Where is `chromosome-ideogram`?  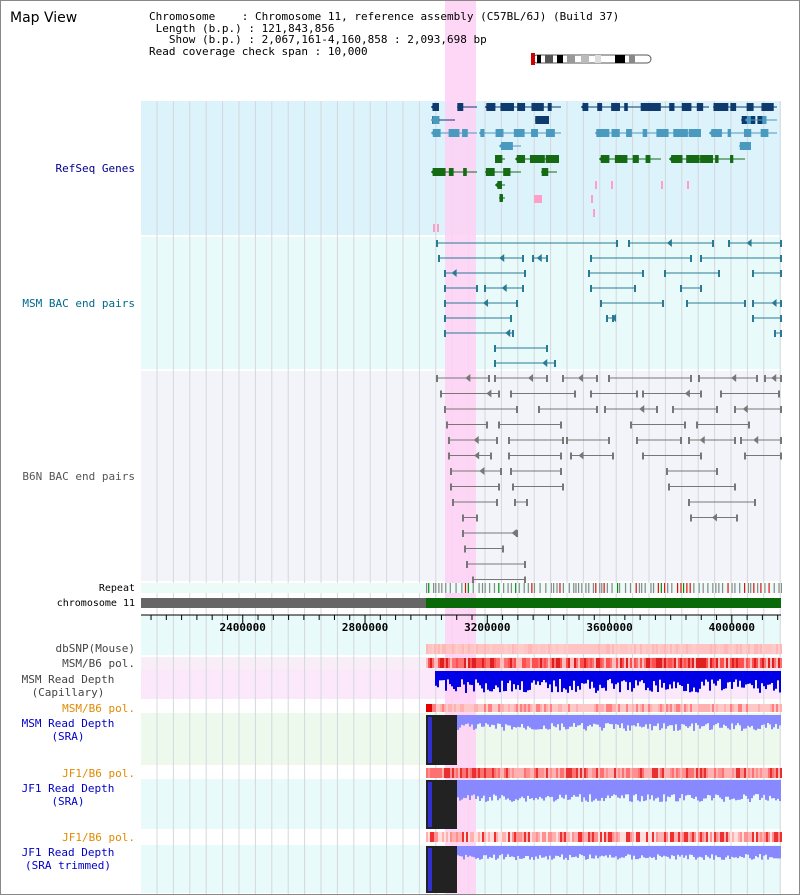
chromosome-ideogram is located at coordinates (591, 59).